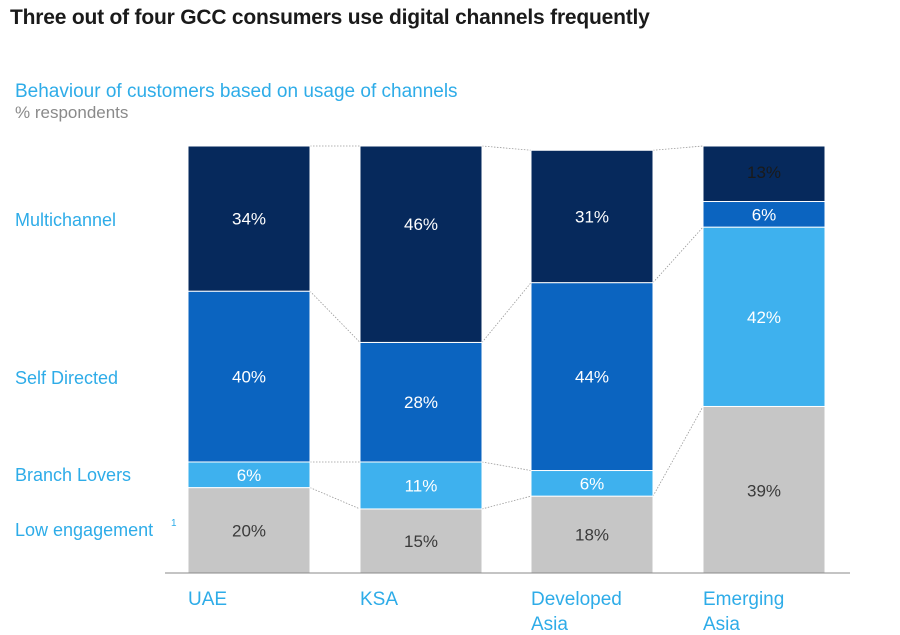  I want to click on data-label: 15%, so click(421, 541).